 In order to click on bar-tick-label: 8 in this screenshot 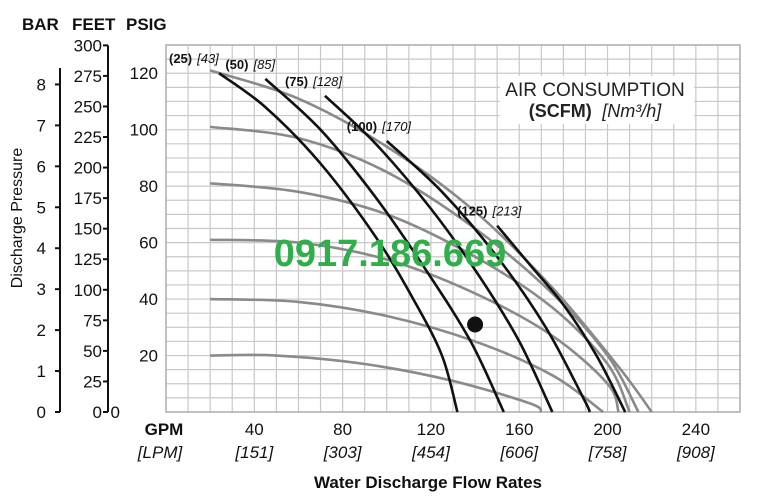, I will do `click(41, 84)`.